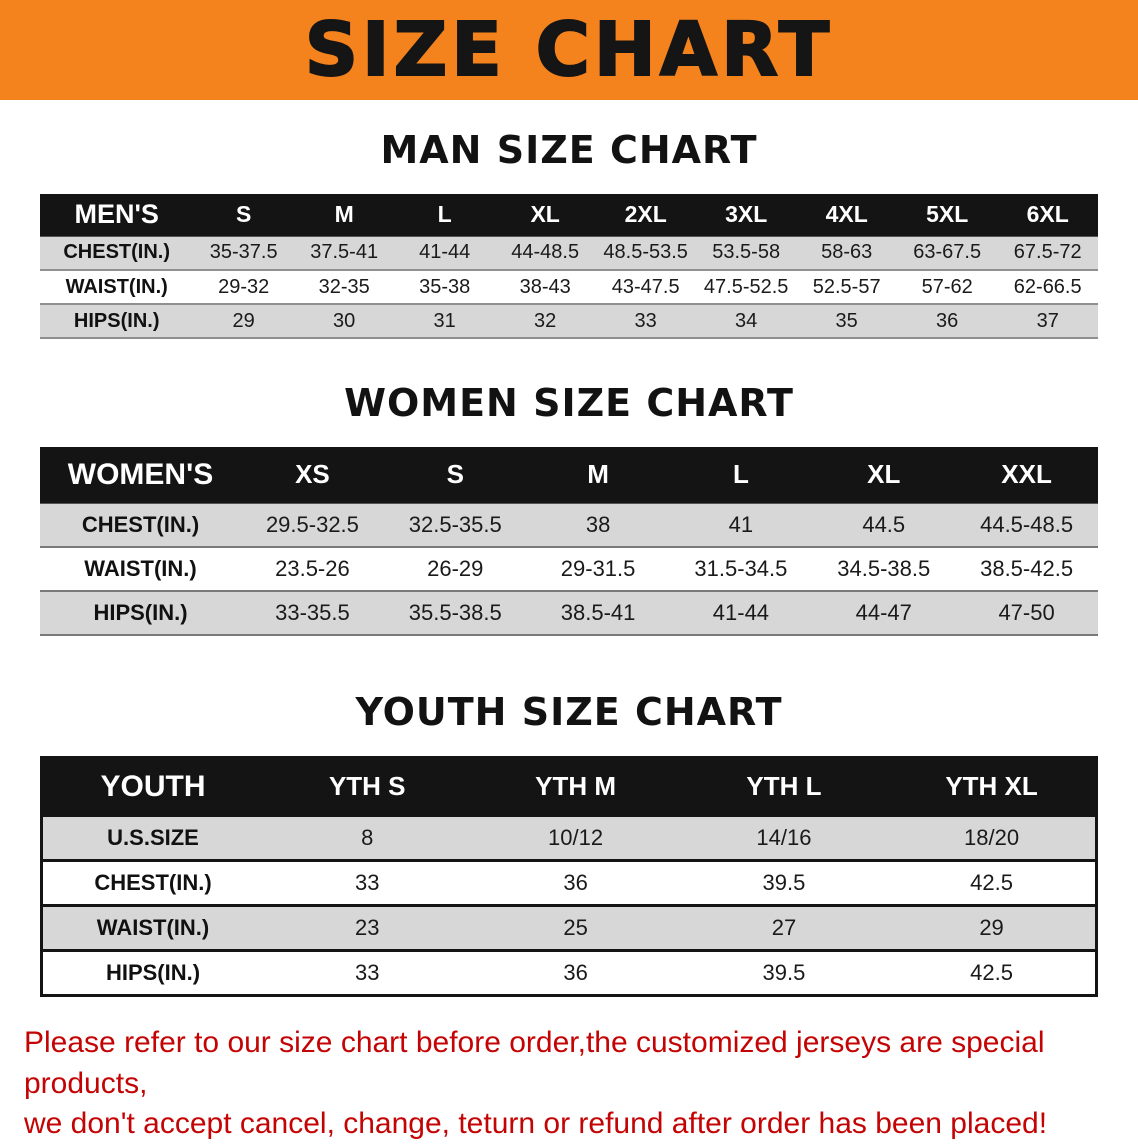 The image size is (1138, 1145). I want to click on size-value-cell: 53.5-58, so click(746, 253).